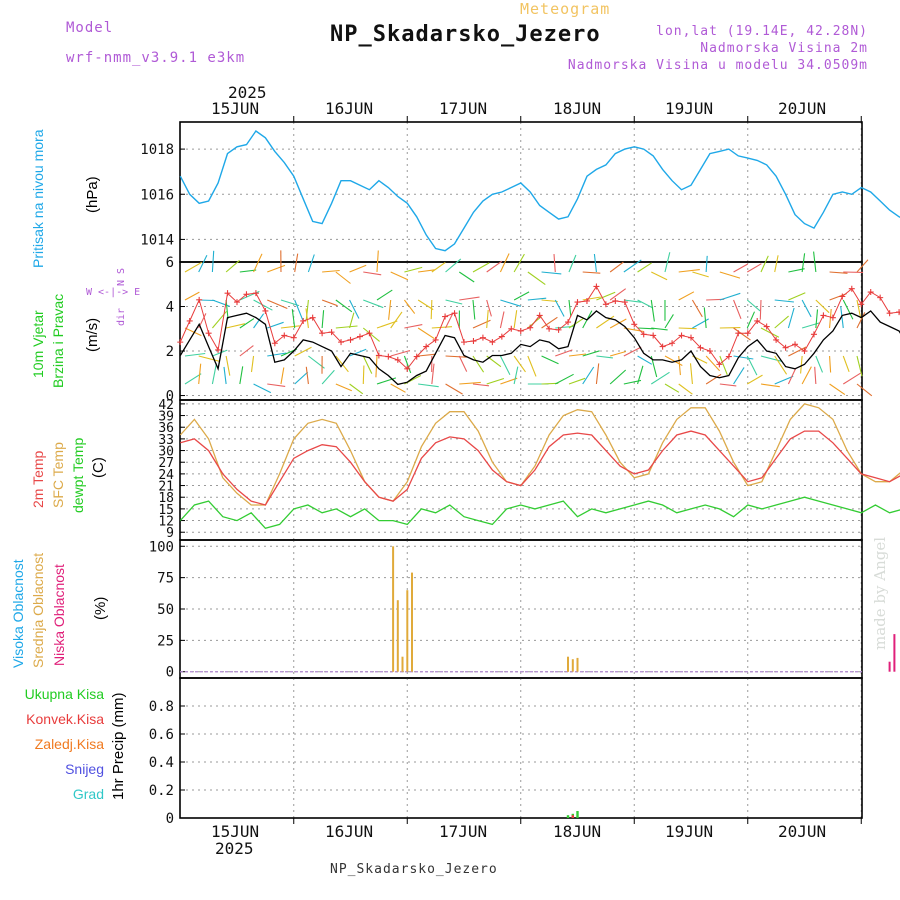  What do you see at coordinates (90, 28) in the screenshot?
I see `model-label: Model` at bounding box center [90, 28].